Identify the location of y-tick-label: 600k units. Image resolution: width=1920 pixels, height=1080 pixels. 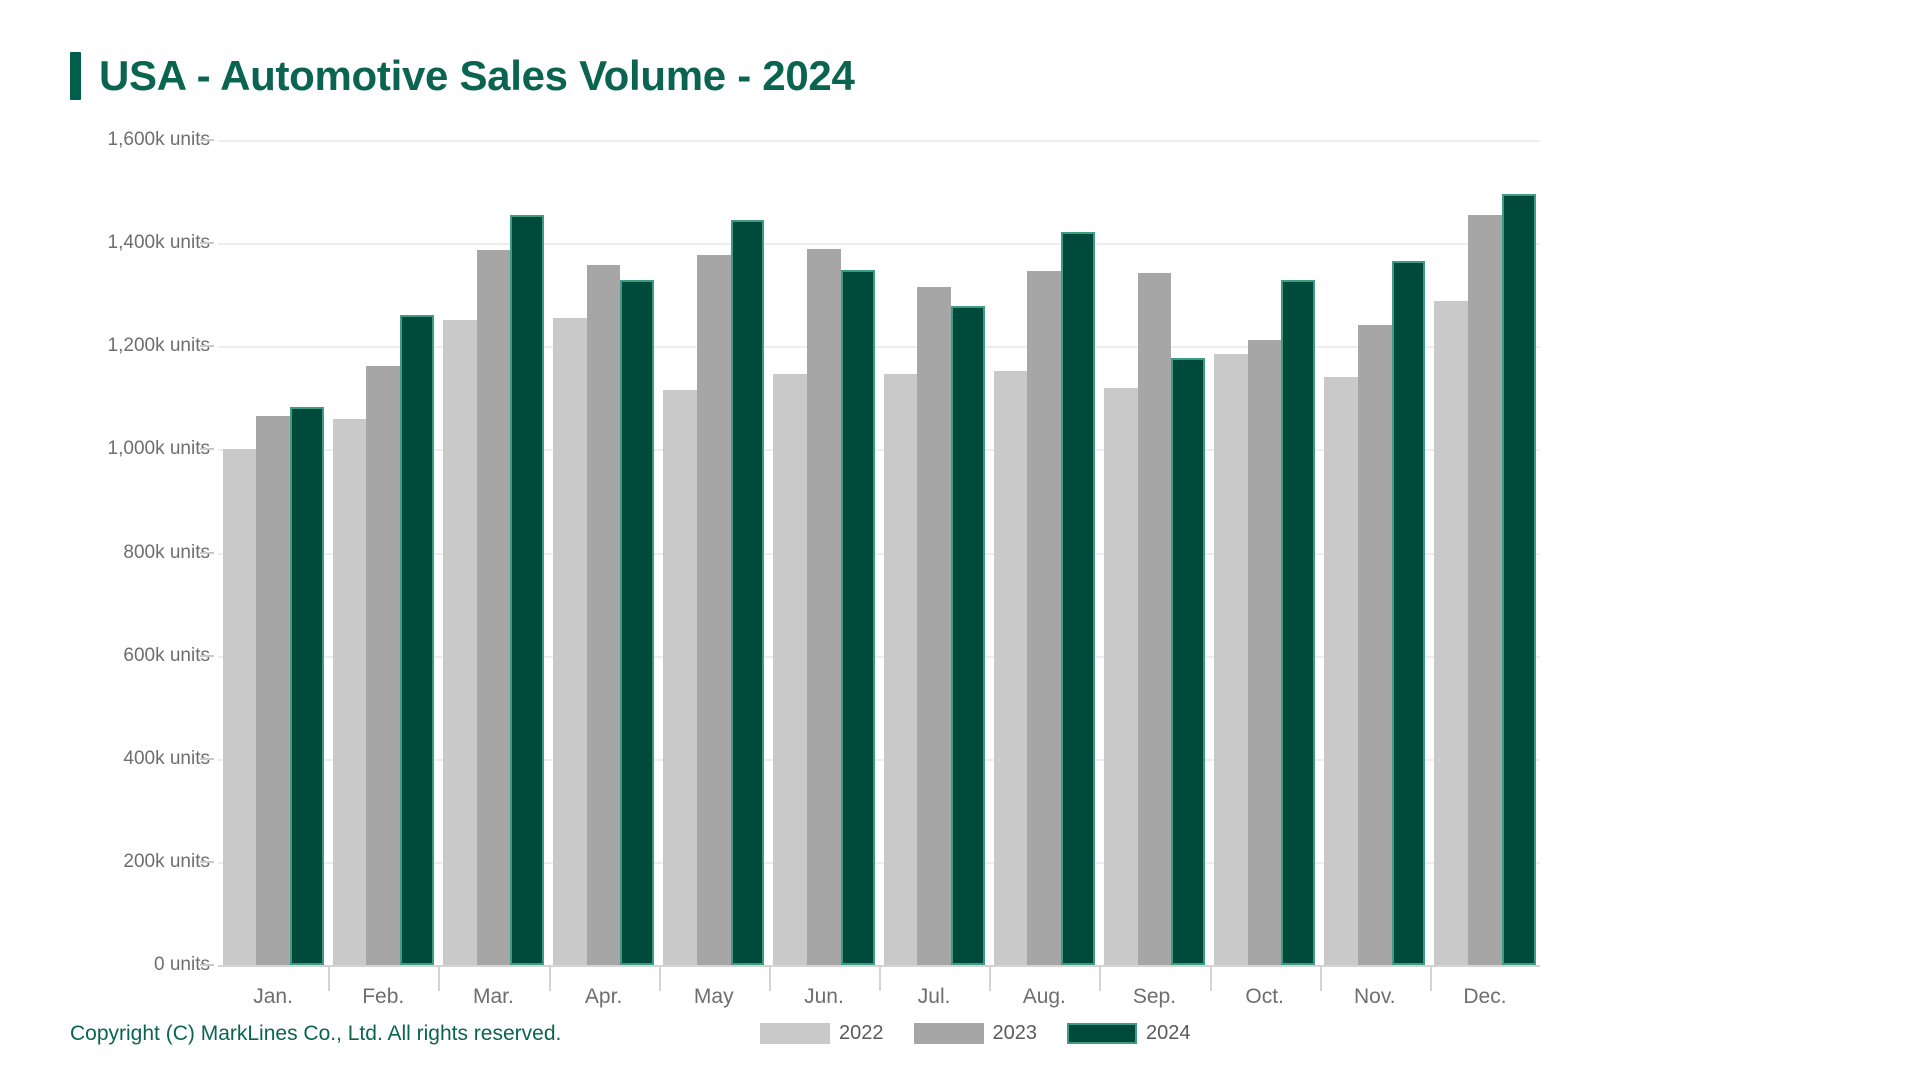
(166, 655).